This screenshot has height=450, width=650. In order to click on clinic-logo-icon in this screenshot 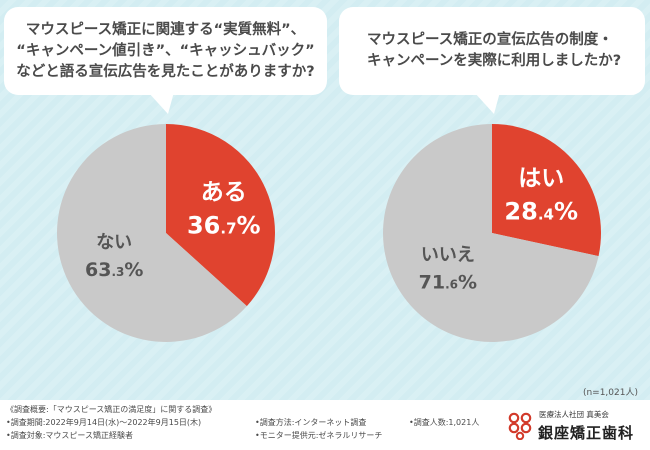, I will do `click(520, 426)`.